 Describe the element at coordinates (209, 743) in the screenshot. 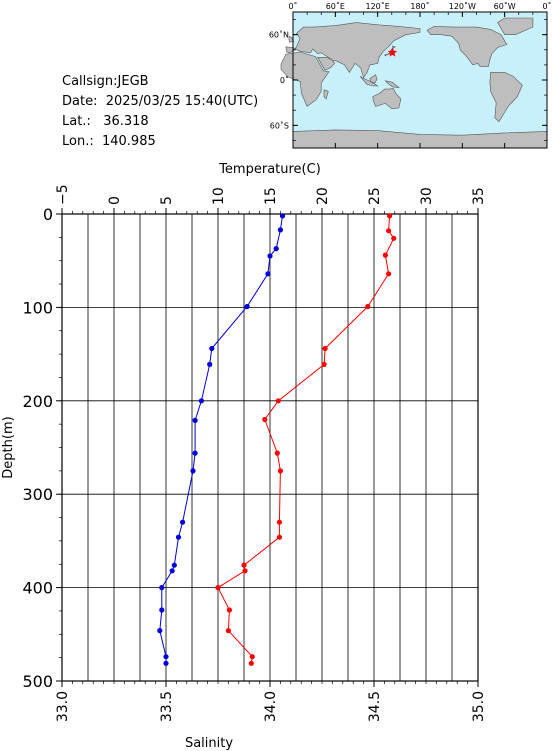

I see `salinity-axis-label: Salinity` at that location.